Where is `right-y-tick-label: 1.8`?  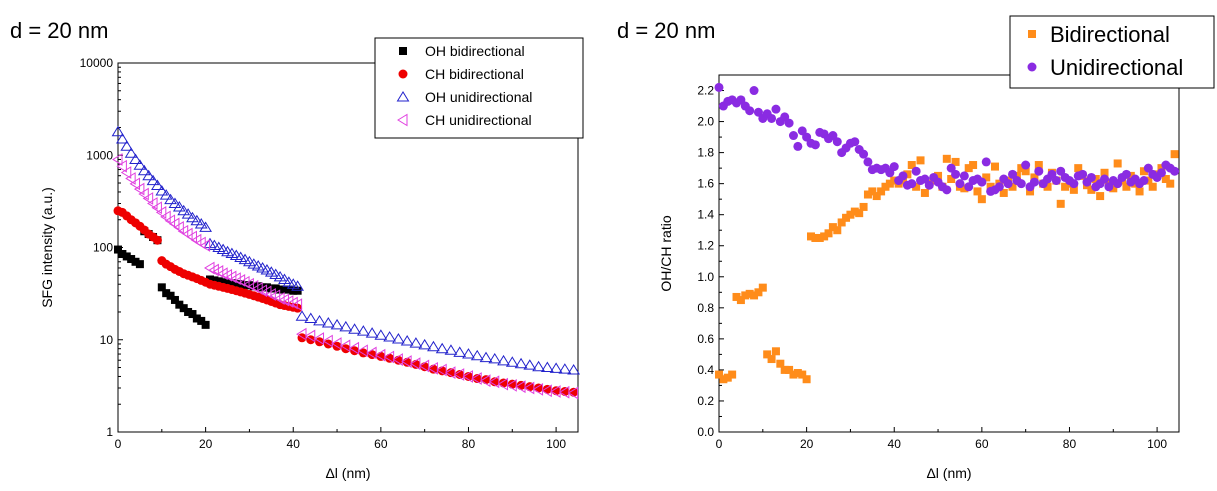 right-y-tick-label: 1.8 is located at coordinates (705, 153).